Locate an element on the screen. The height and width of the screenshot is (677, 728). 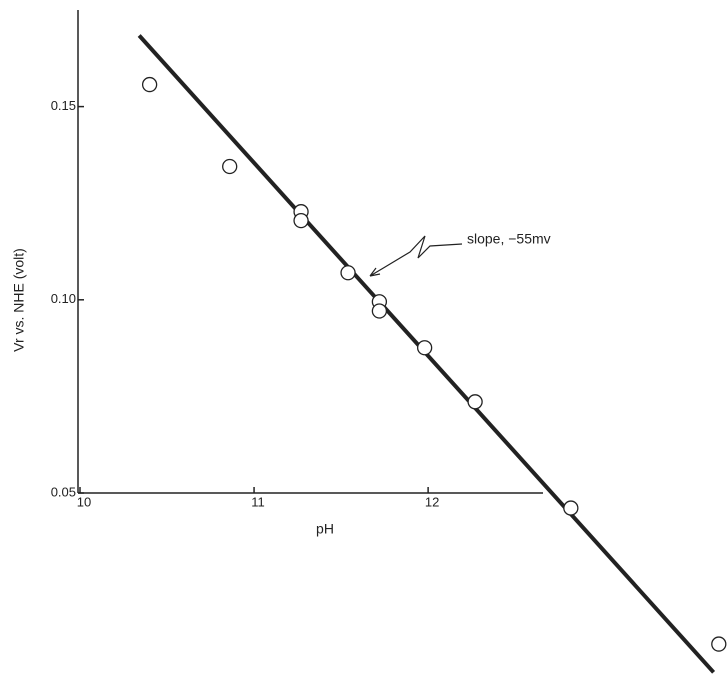
x-tick-label: 11 is located at coordinates (258, 501).